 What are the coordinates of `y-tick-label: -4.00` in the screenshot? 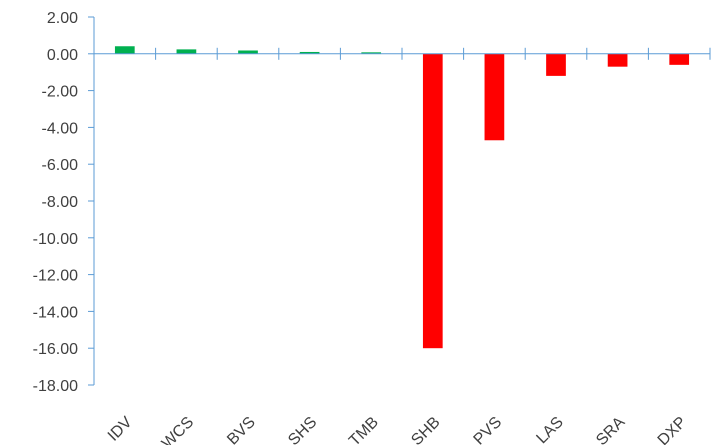 It's located at (60, 128).